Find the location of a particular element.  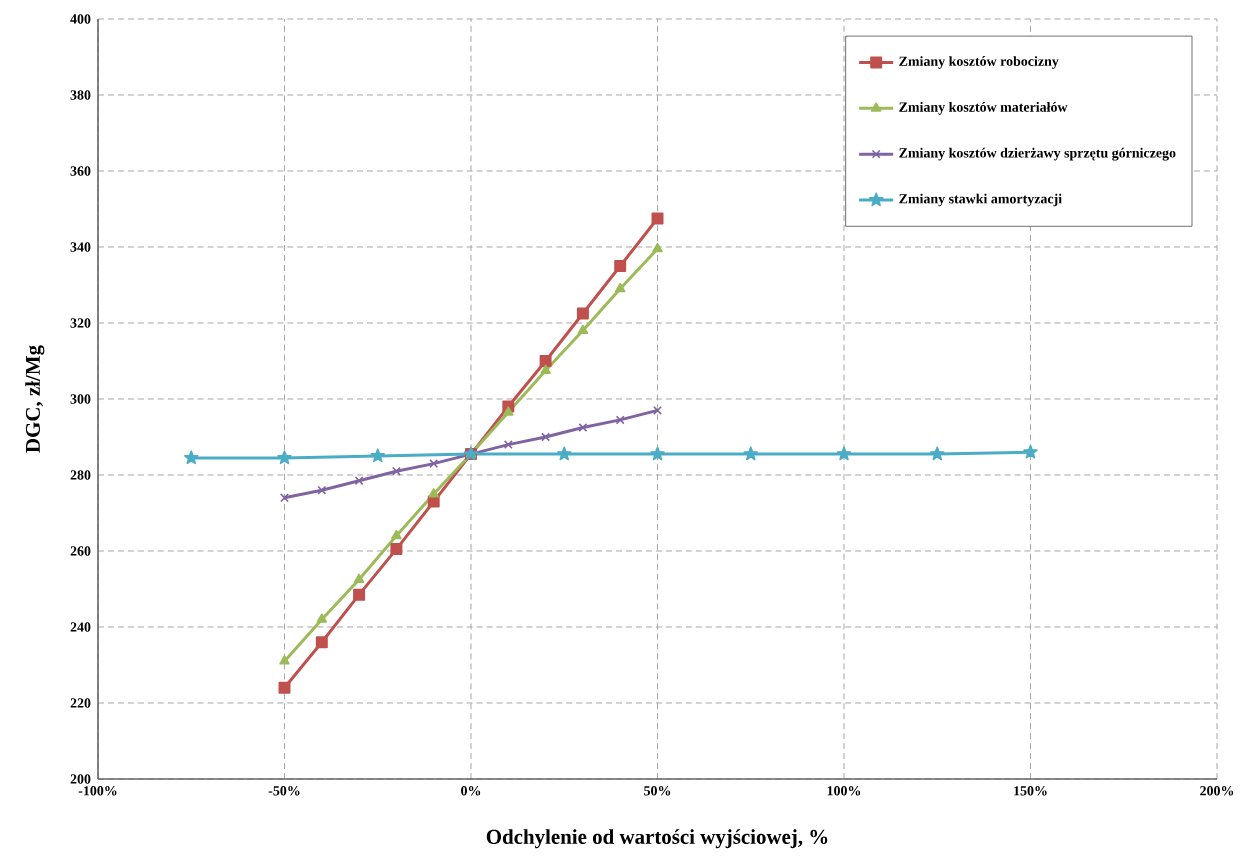

y-tick-label: 380 is located at coordinates (80, 95).